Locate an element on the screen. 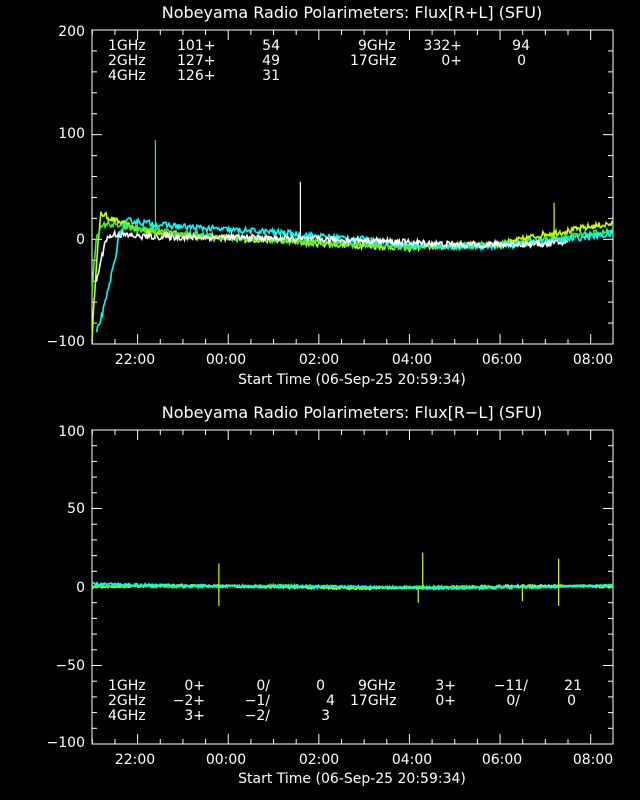 Image resolution: width=640 pixels, height=800 pixels. y-tick-label: −50 is located at coordinates (70, 666).